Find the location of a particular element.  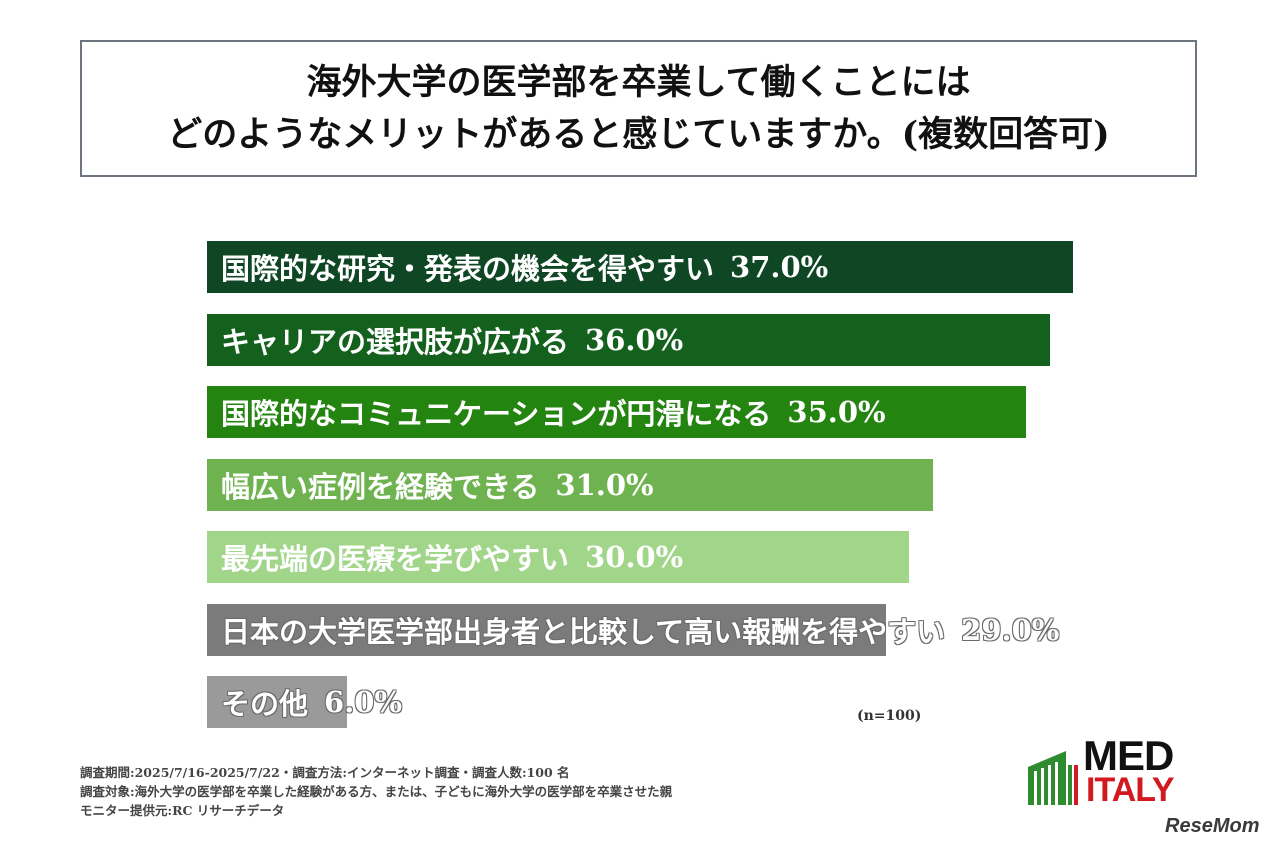

bar-label-2: キャリアの選択肢が広がる 36.0% is located at coordinates (452, 340).